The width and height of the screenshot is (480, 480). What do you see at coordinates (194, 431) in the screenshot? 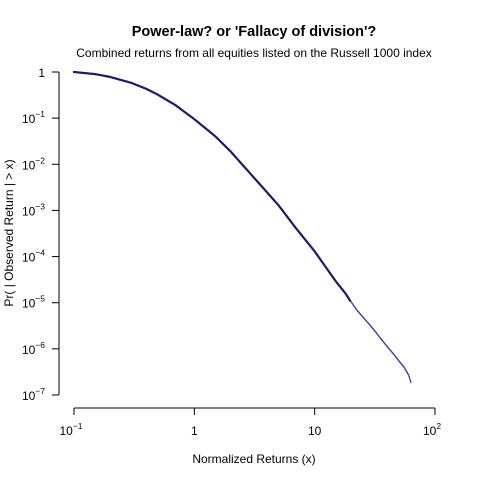
I see `x-tick-label: 1` at bounding box center [194, 431].